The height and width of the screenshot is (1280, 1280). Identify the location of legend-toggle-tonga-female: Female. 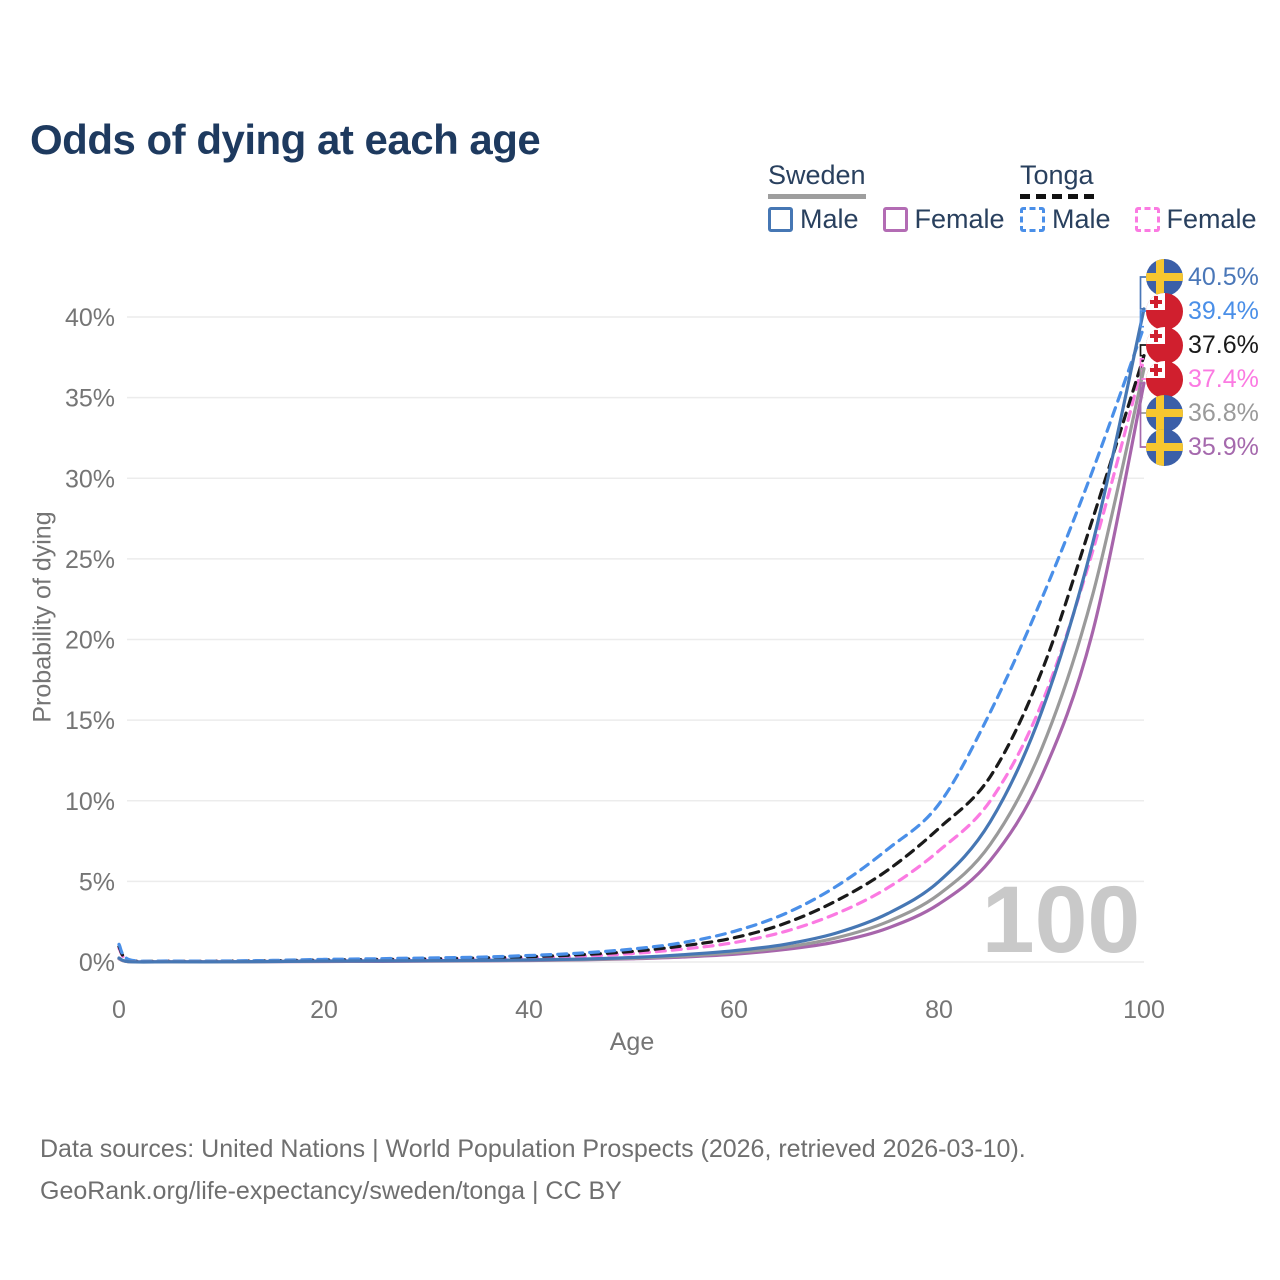
(1195, 219).